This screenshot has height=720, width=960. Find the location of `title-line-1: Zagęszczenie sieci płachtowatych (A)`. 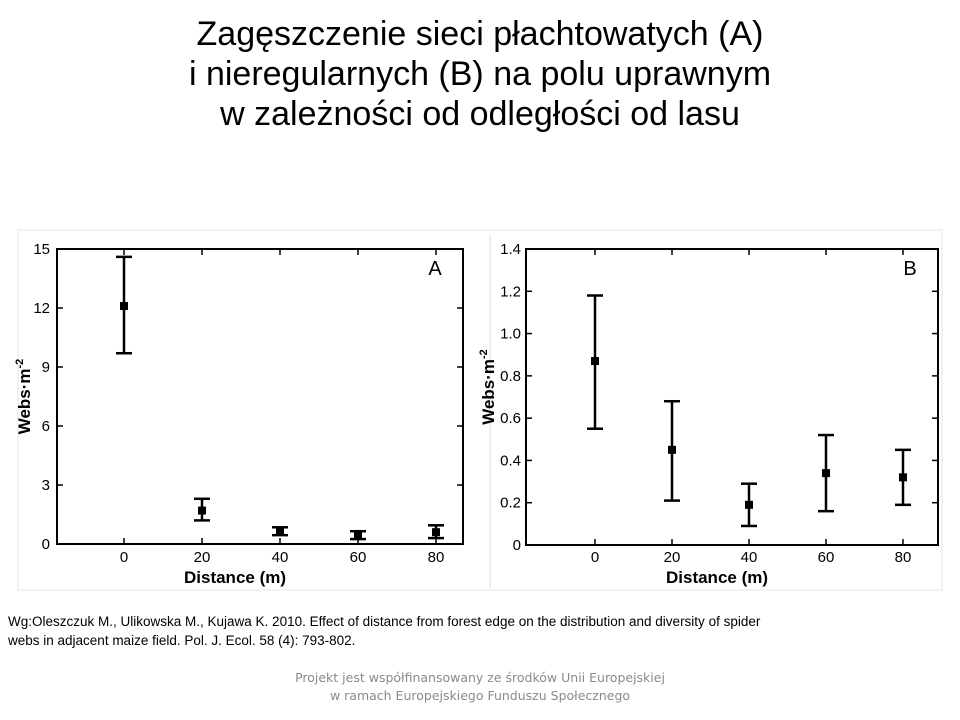

title-line-1: Zagęszczenie sieci płachtowatych (A) is located at coordinates (480, 34).